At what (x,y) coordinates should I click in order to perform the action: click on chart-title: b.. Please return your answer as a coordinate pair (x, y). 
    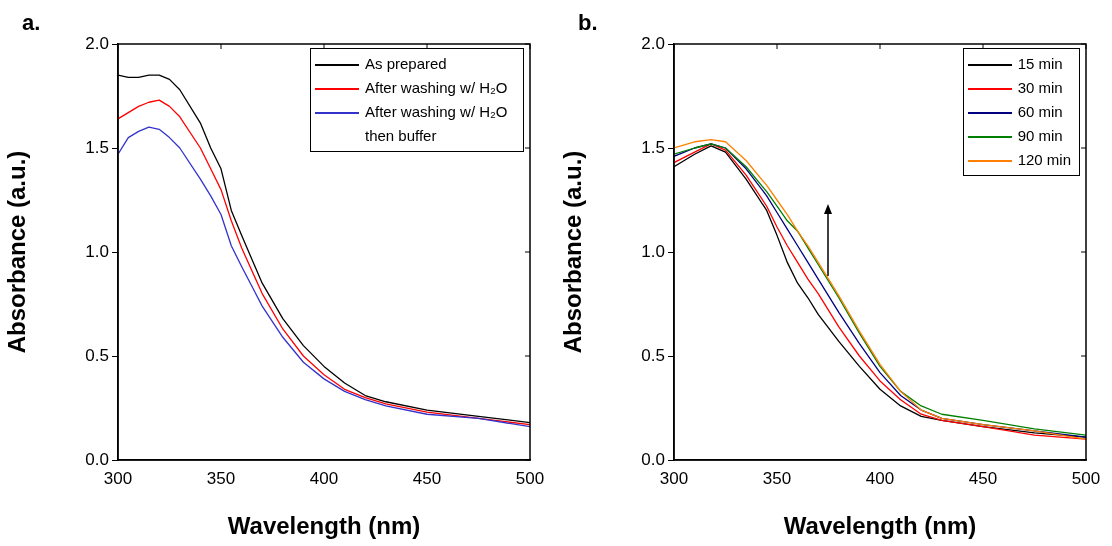
    Looking at the image, I should click on (588, 22).